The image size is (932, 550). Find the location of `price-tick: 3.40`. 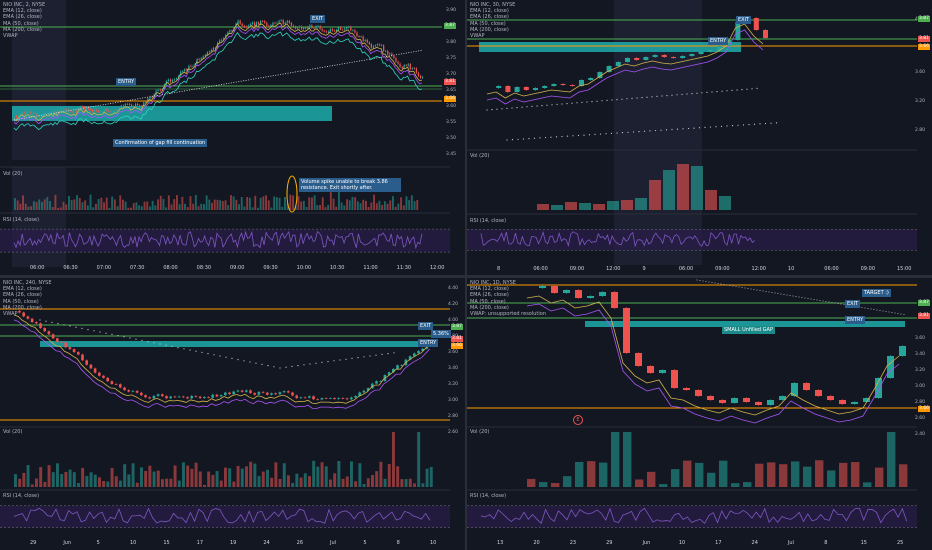

price-tick: 3.40 is located at coordinates (453, 368).